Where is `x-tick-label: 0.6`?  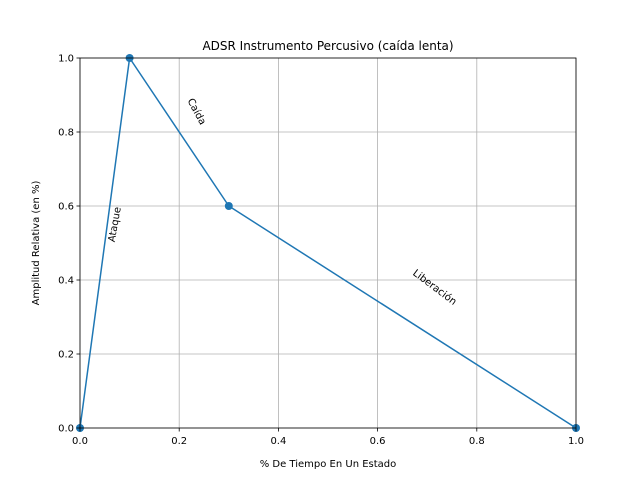 x-tick-label: 0.6 is located at coordinates (378, 441).